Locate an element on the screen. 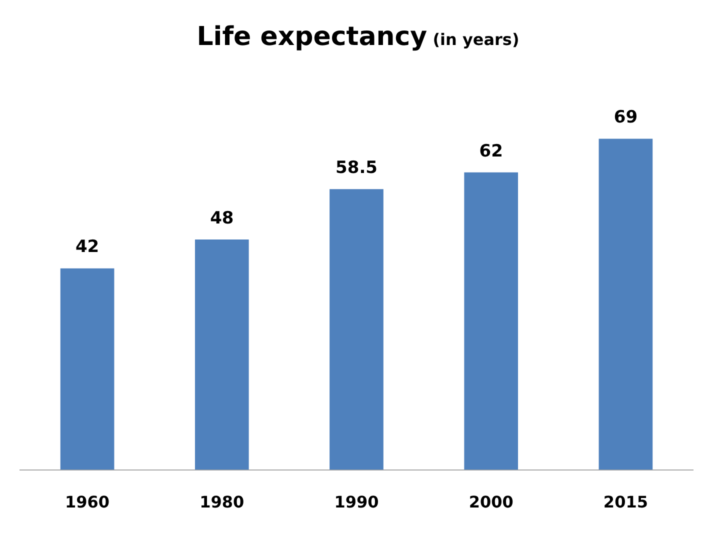 This screenshot has width=716, height=557. chart-title: Life expectancy is located at coordinates (312, 37).